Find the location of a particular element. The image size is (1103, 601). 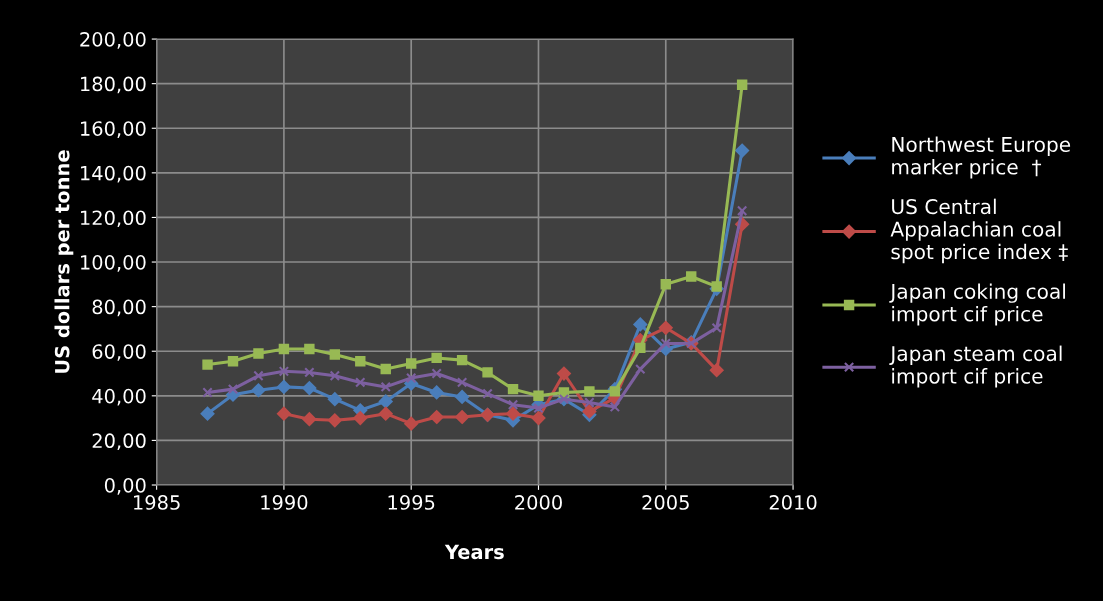

x-axis-title: Years is located at coordinates (474, 552).